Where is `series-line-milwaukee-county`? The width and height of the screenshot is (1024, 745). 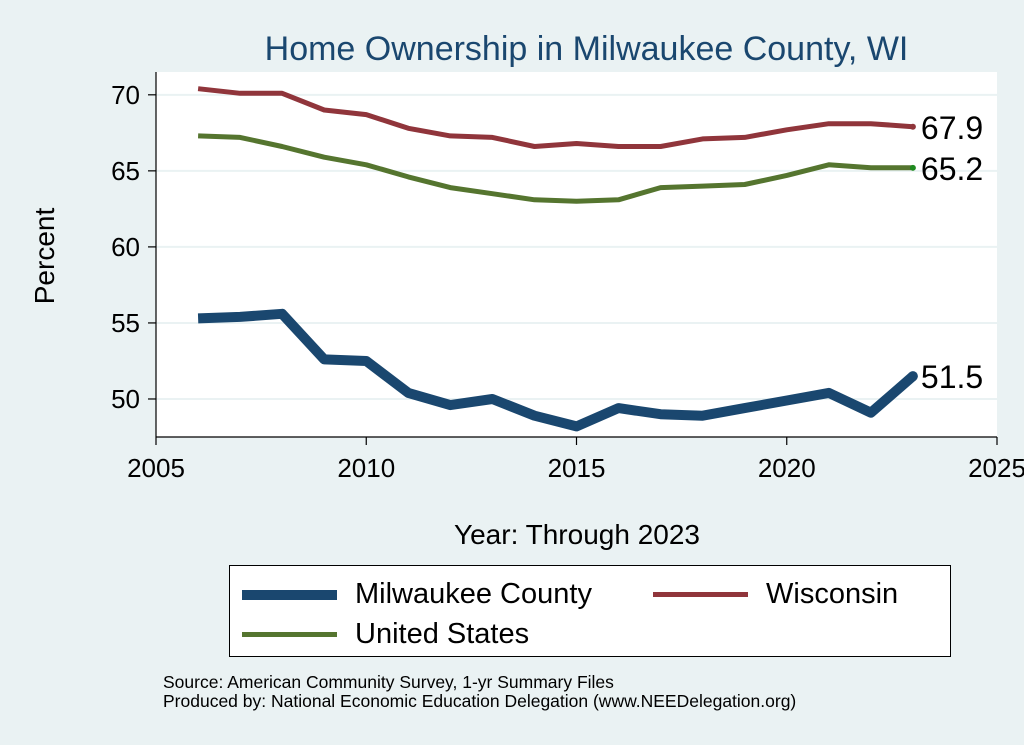 series-line-milwaukee-county is located at coordinates (557, 370).